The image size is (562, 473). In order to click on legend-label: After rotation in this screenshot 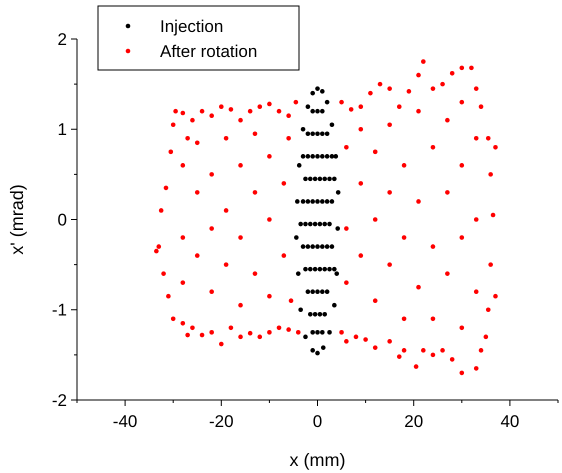, I will do `click(209, 51)`.